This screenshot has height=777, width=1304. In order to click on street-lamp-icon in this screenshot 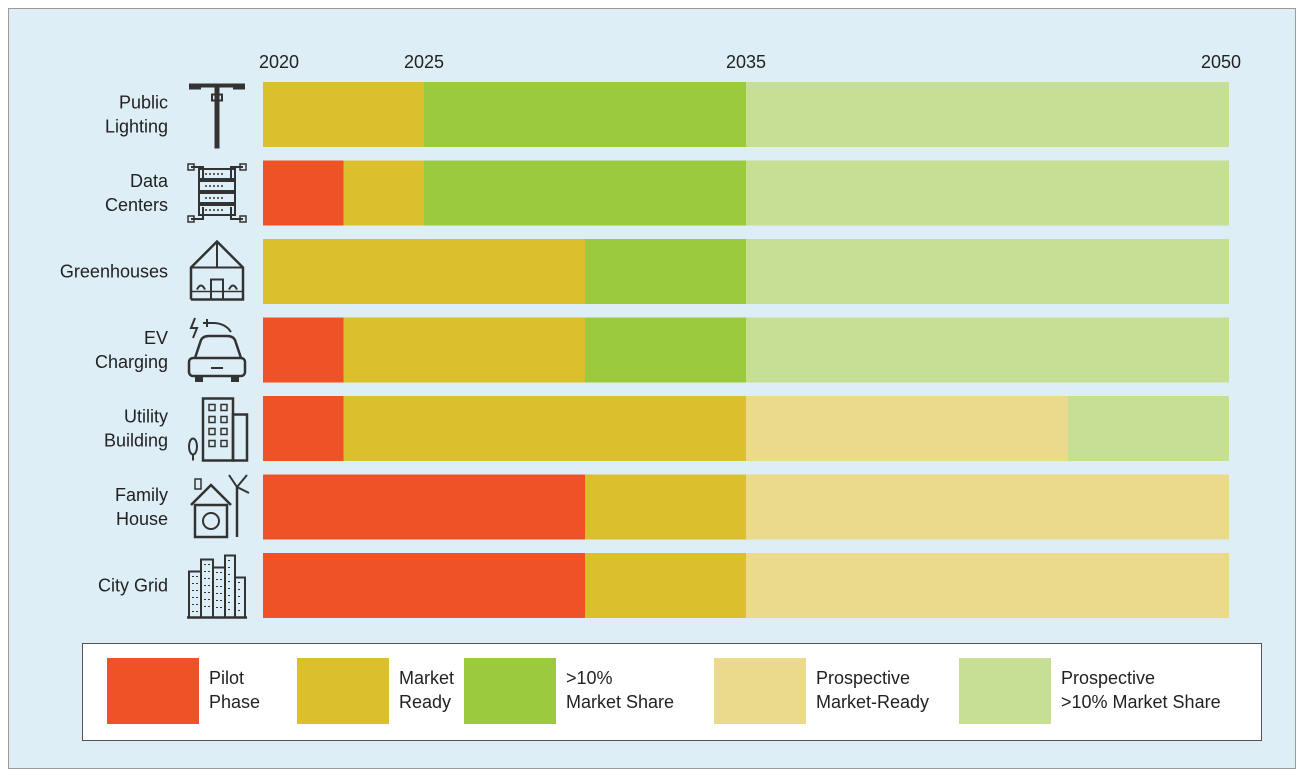, I will do `click(217, 116)`.